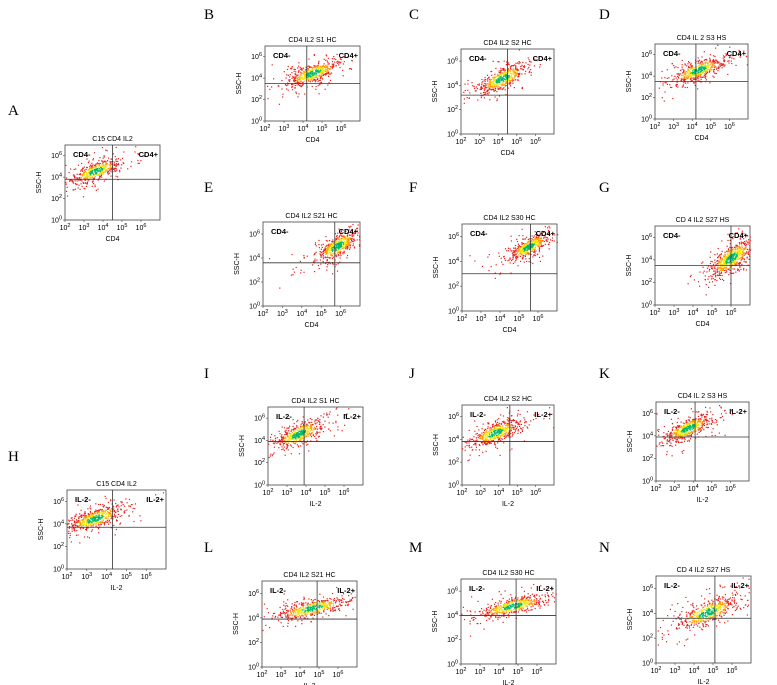 The image size is (777, 685). Describe the element at coordinates (481, 318) in the screenshot. I see `x-tick-label: 10³` at that location.